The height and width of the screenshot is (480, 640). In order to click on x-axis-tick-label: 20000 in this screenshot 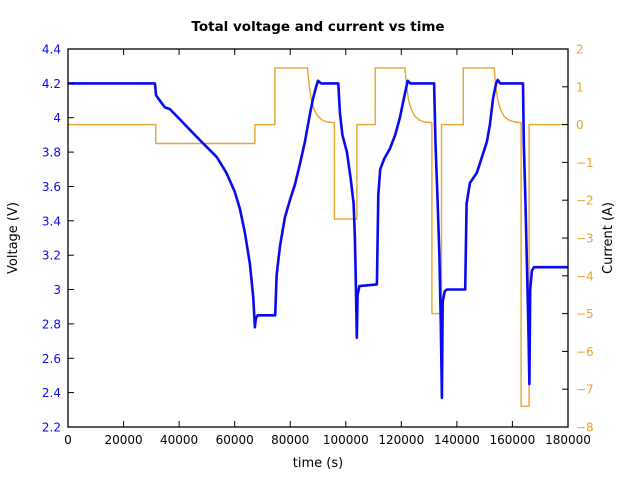, I will do `click(124, 440)`.